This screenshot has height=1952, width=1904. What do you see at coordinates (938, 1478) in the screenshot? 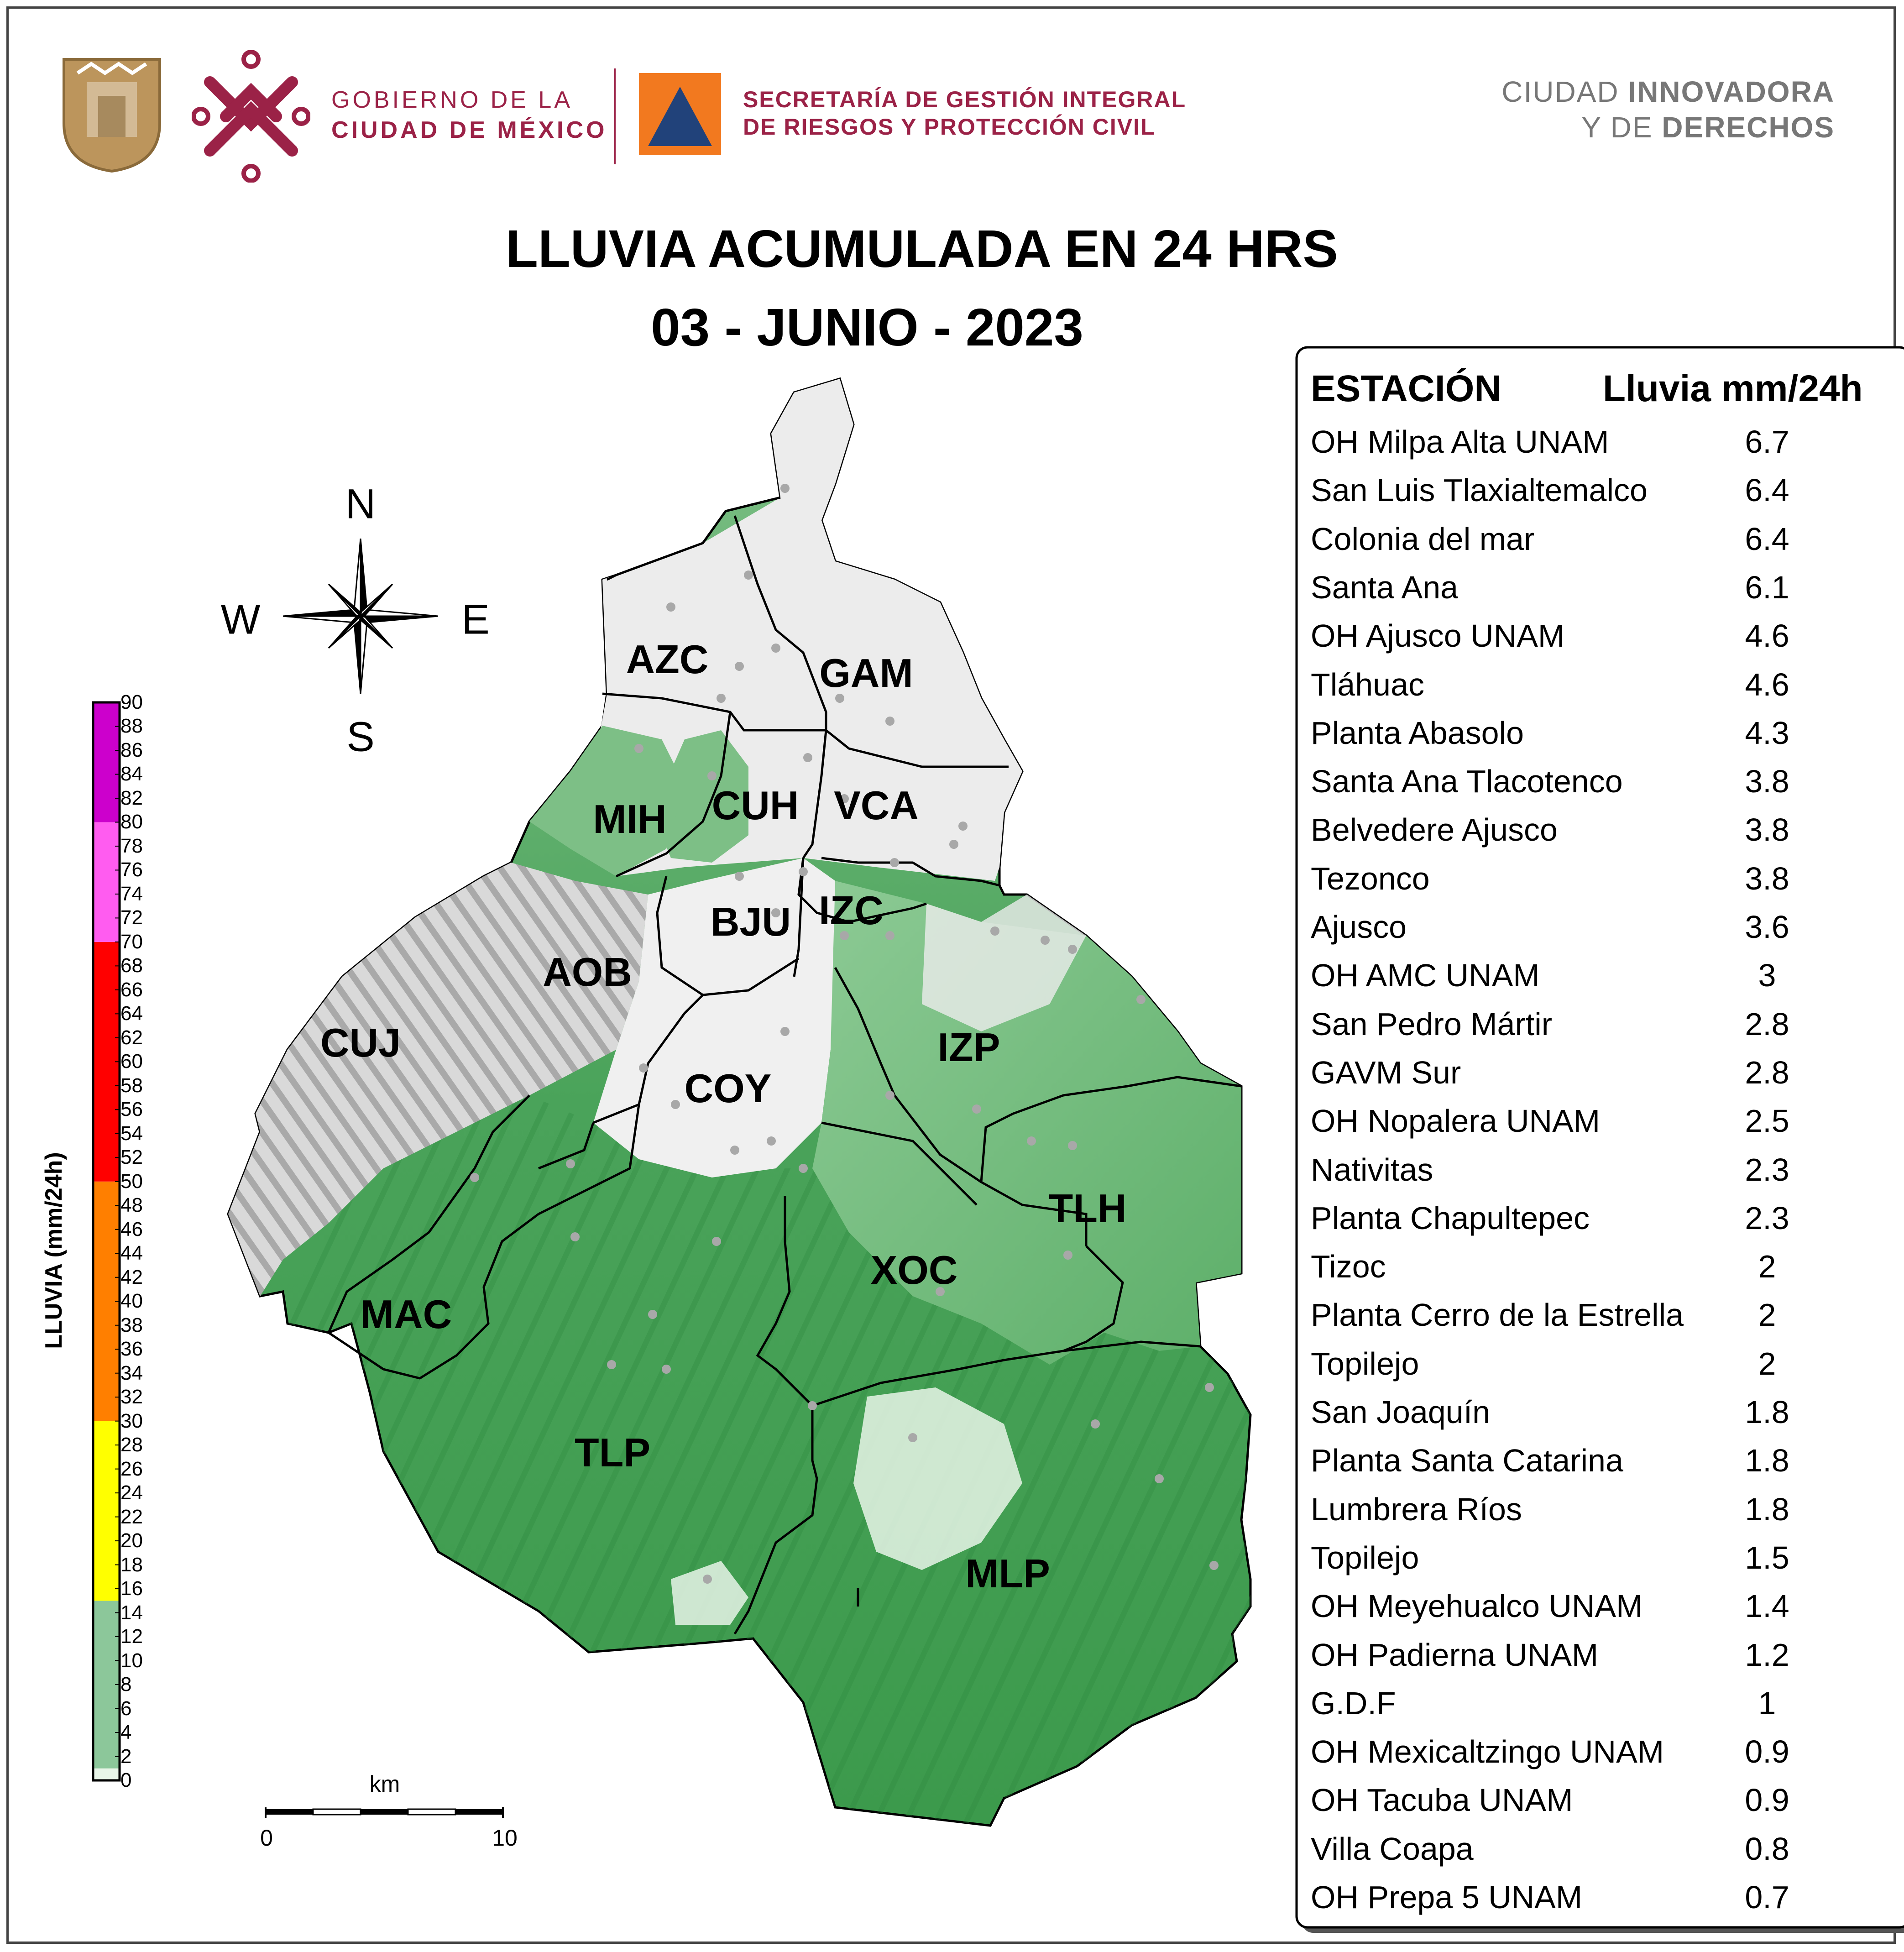
I see `light-patch-mlp` at bounding box center [938, 1478].